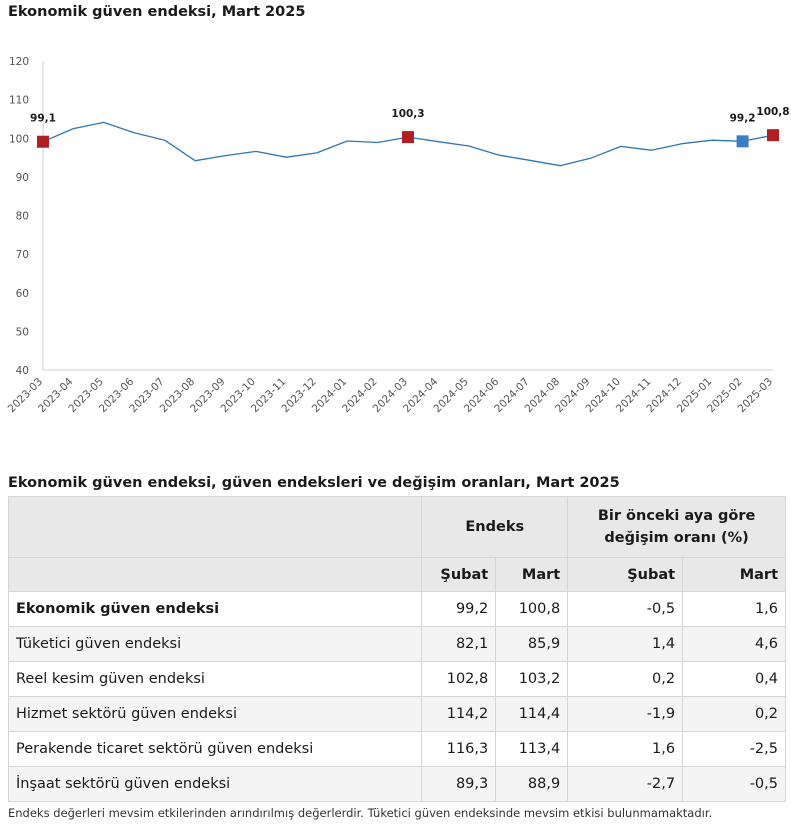 The height and width of the screenshot is (830, 791). Describe the element at coordinates (459, 784) in the screenshot. I see `cell-endeks-subat: 89,3` at that location.